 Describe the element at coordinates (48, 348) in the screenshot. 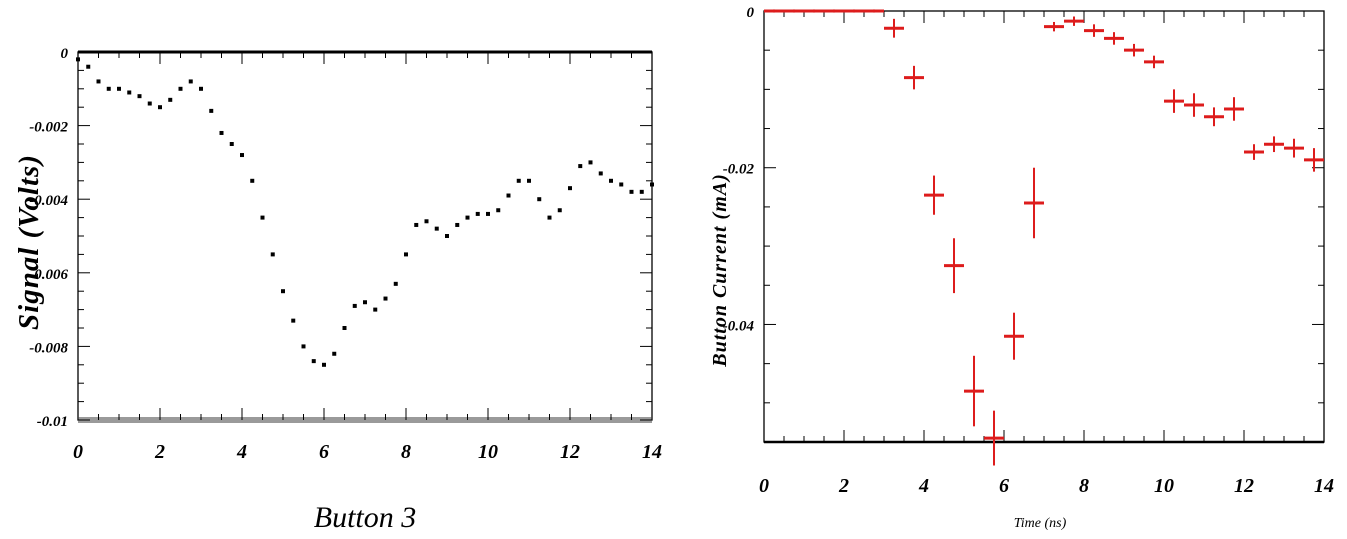

I see `y-tick-label: -0.008` at that location.